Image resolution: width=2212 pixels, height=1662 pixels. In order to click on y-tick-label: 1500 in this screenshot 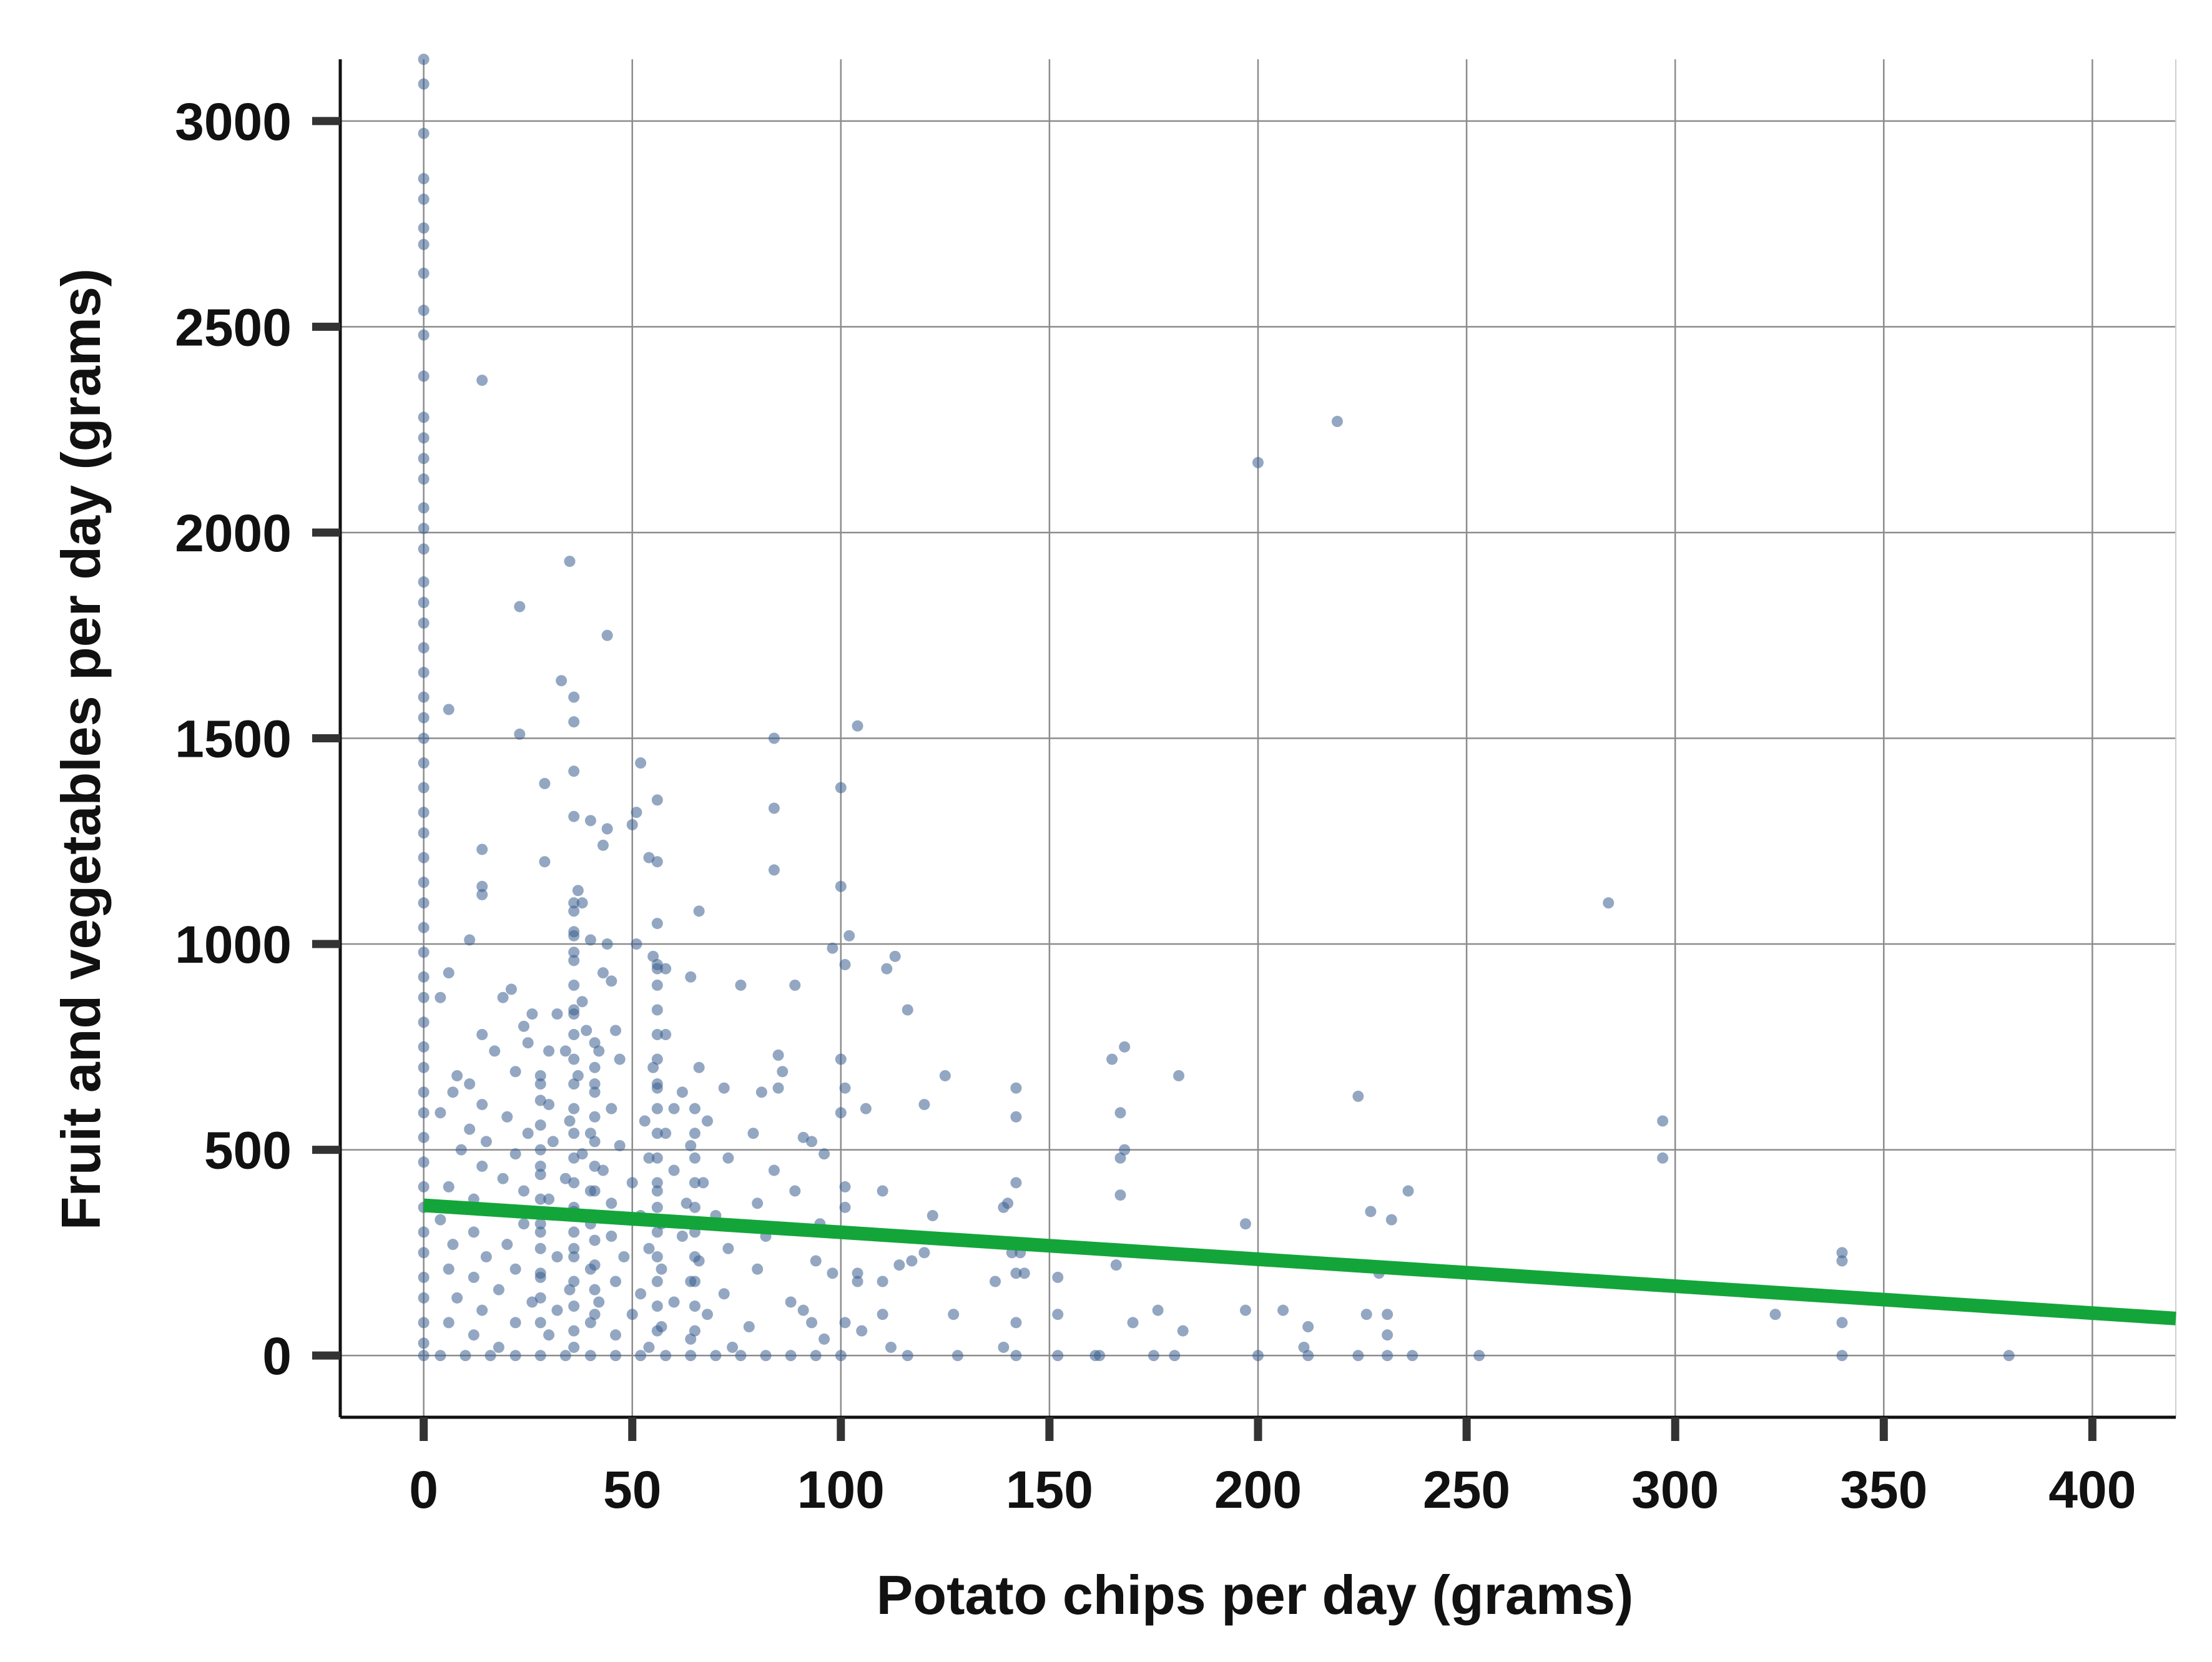, I will do `click(233, 739)`.